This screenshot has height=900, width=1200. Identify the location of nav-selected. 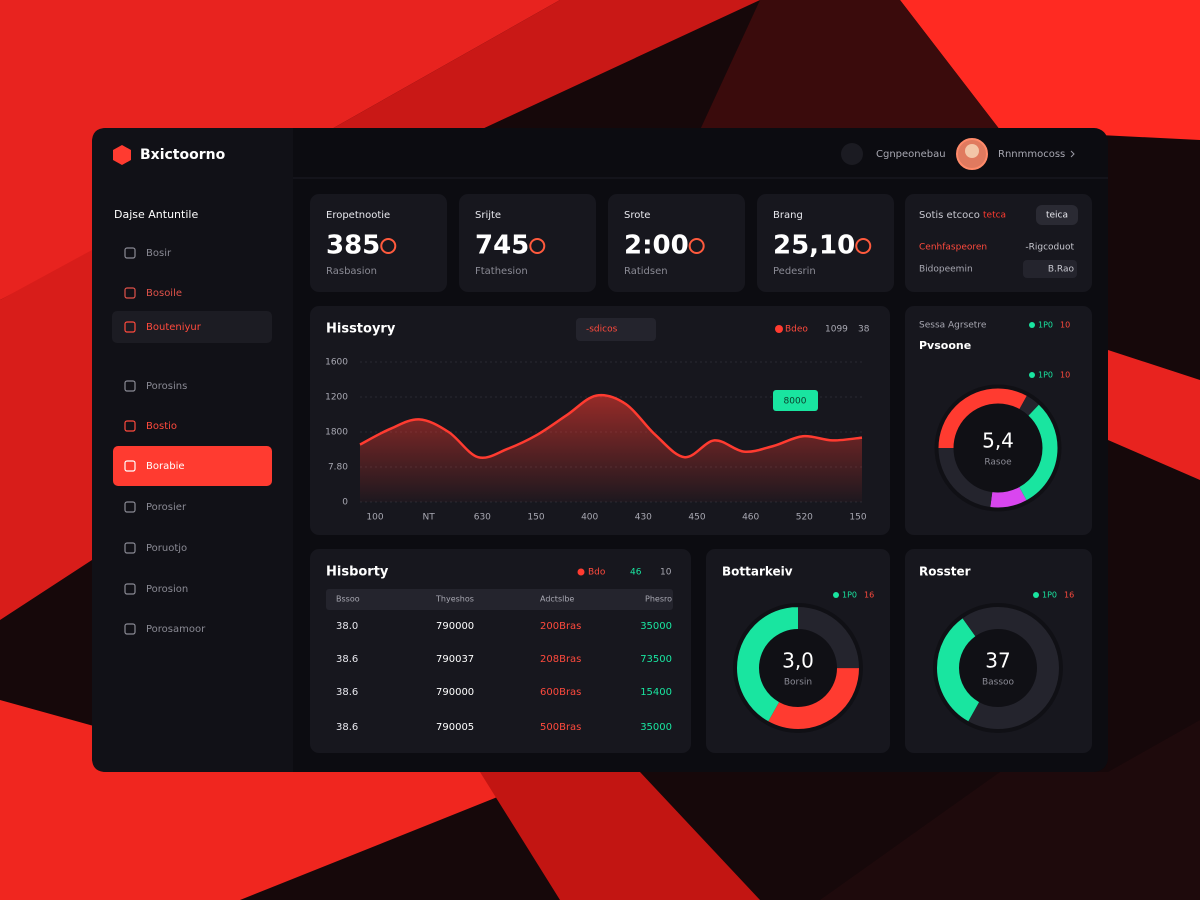
(192, 327).